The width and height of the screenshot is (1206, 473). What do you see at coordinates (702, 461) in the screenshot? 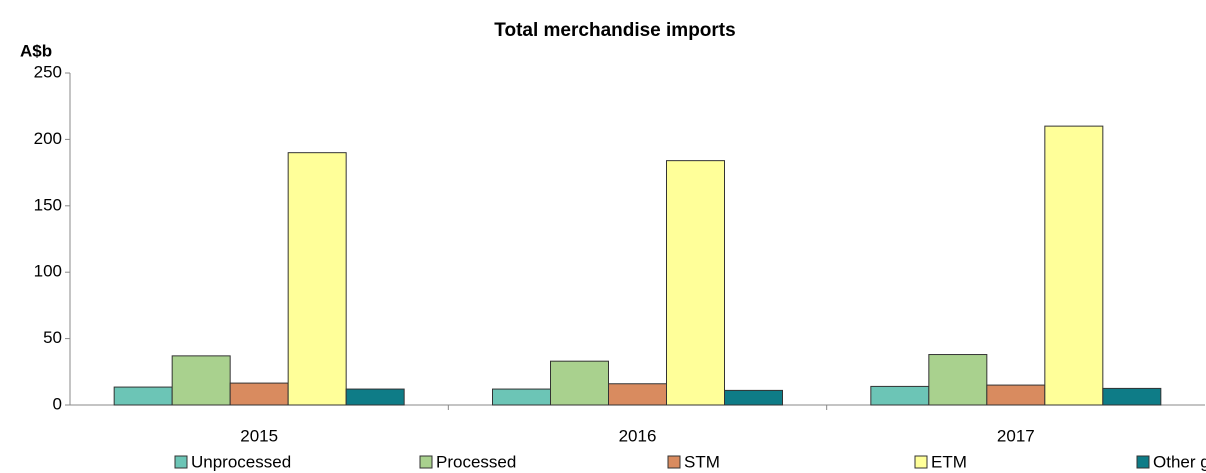
I see `legend-label: STM` at bounding box center [702, 461].